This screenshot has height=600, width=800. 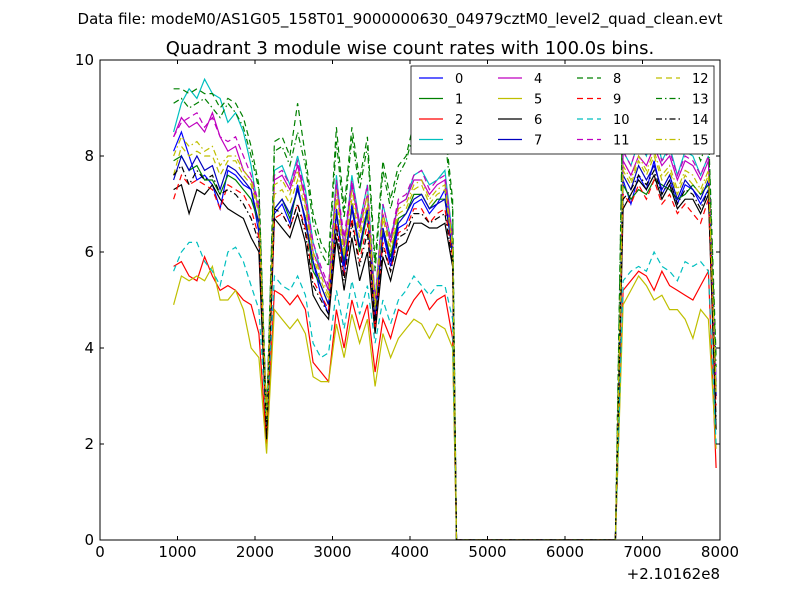 I want to click on legend-label-2: 2, so click(x=459, y=120).